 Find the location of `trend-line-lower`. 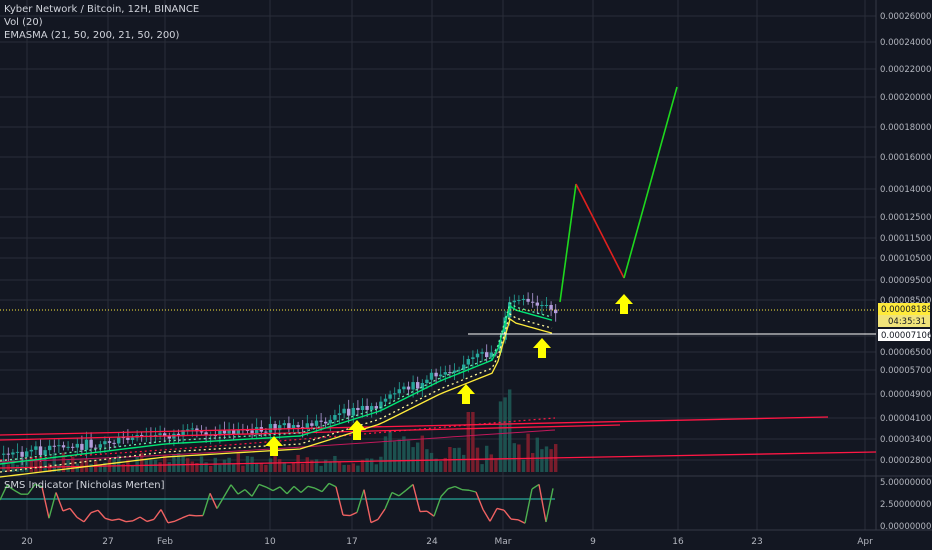

trend-line-lower is located at coordinates (438, 460).